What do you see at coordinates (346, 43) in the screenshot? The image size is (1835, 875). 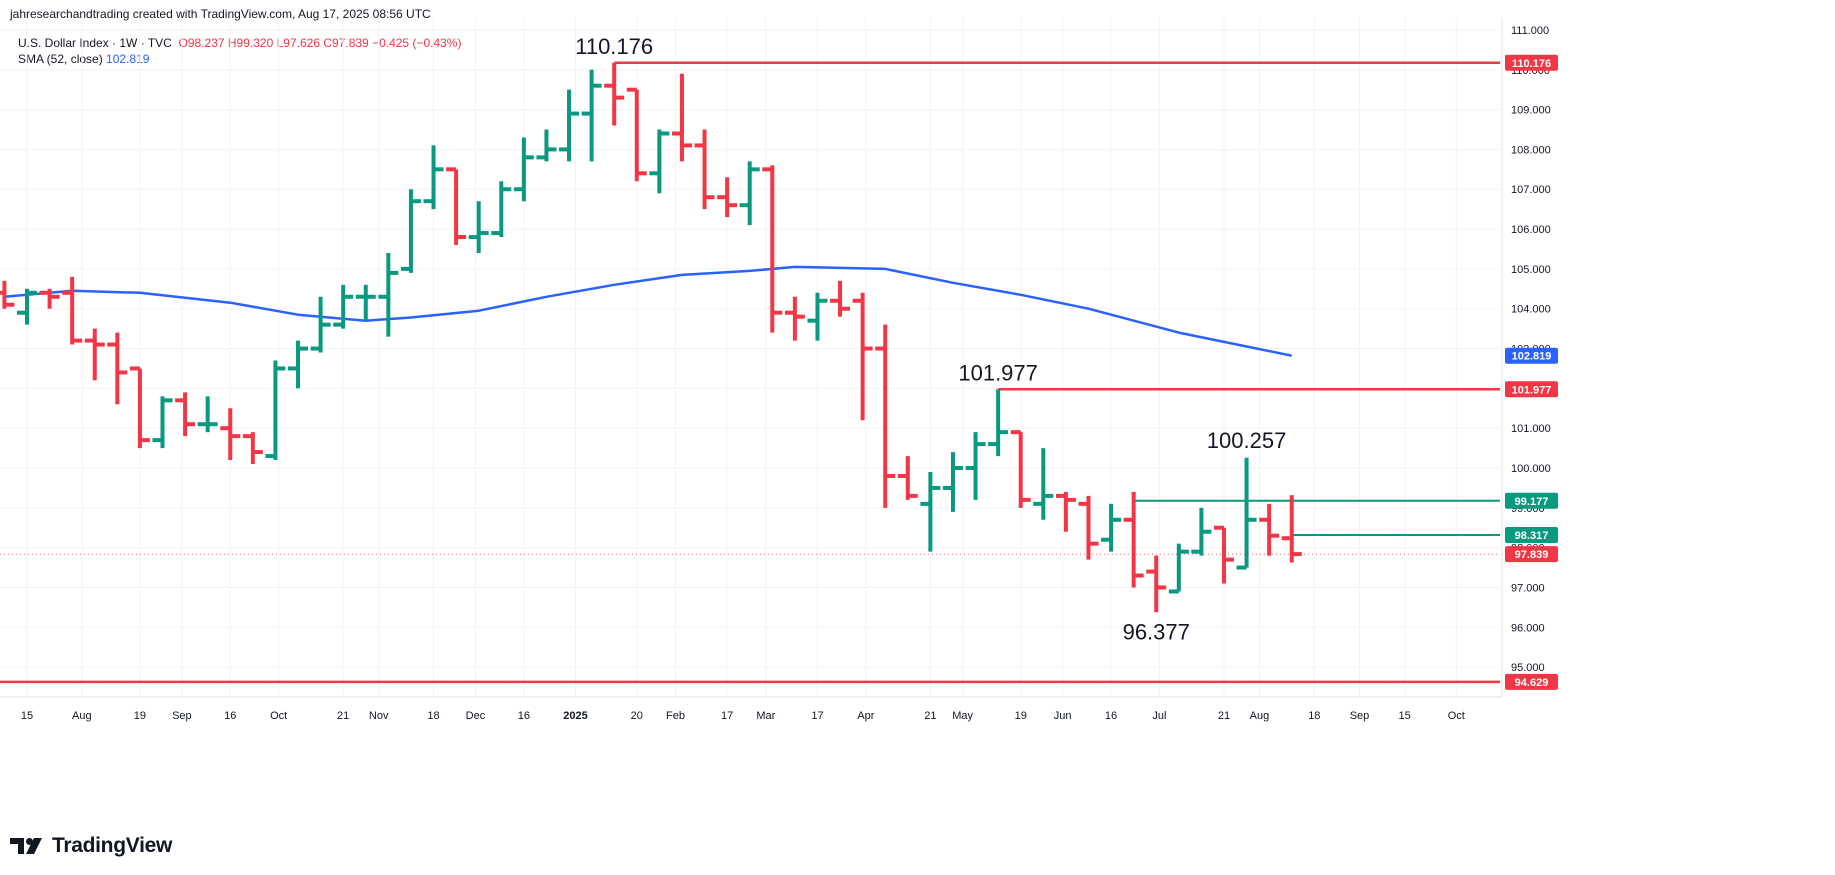 I see `legend-close: C97.839` at bounding box center [346, 43].